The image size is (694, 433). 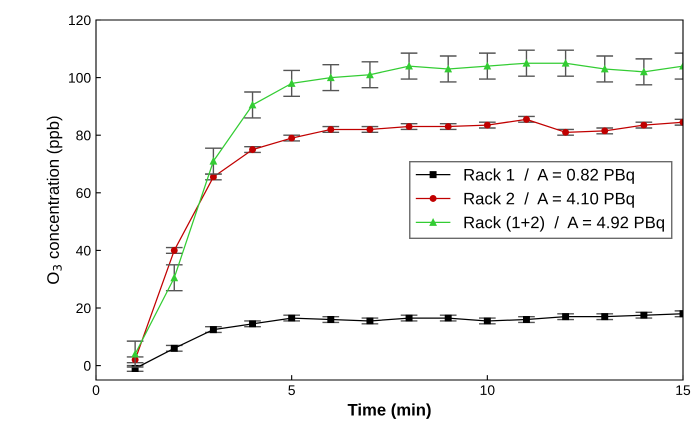 I want to click on y-tick-label: 100, so click(x=80, y=77).